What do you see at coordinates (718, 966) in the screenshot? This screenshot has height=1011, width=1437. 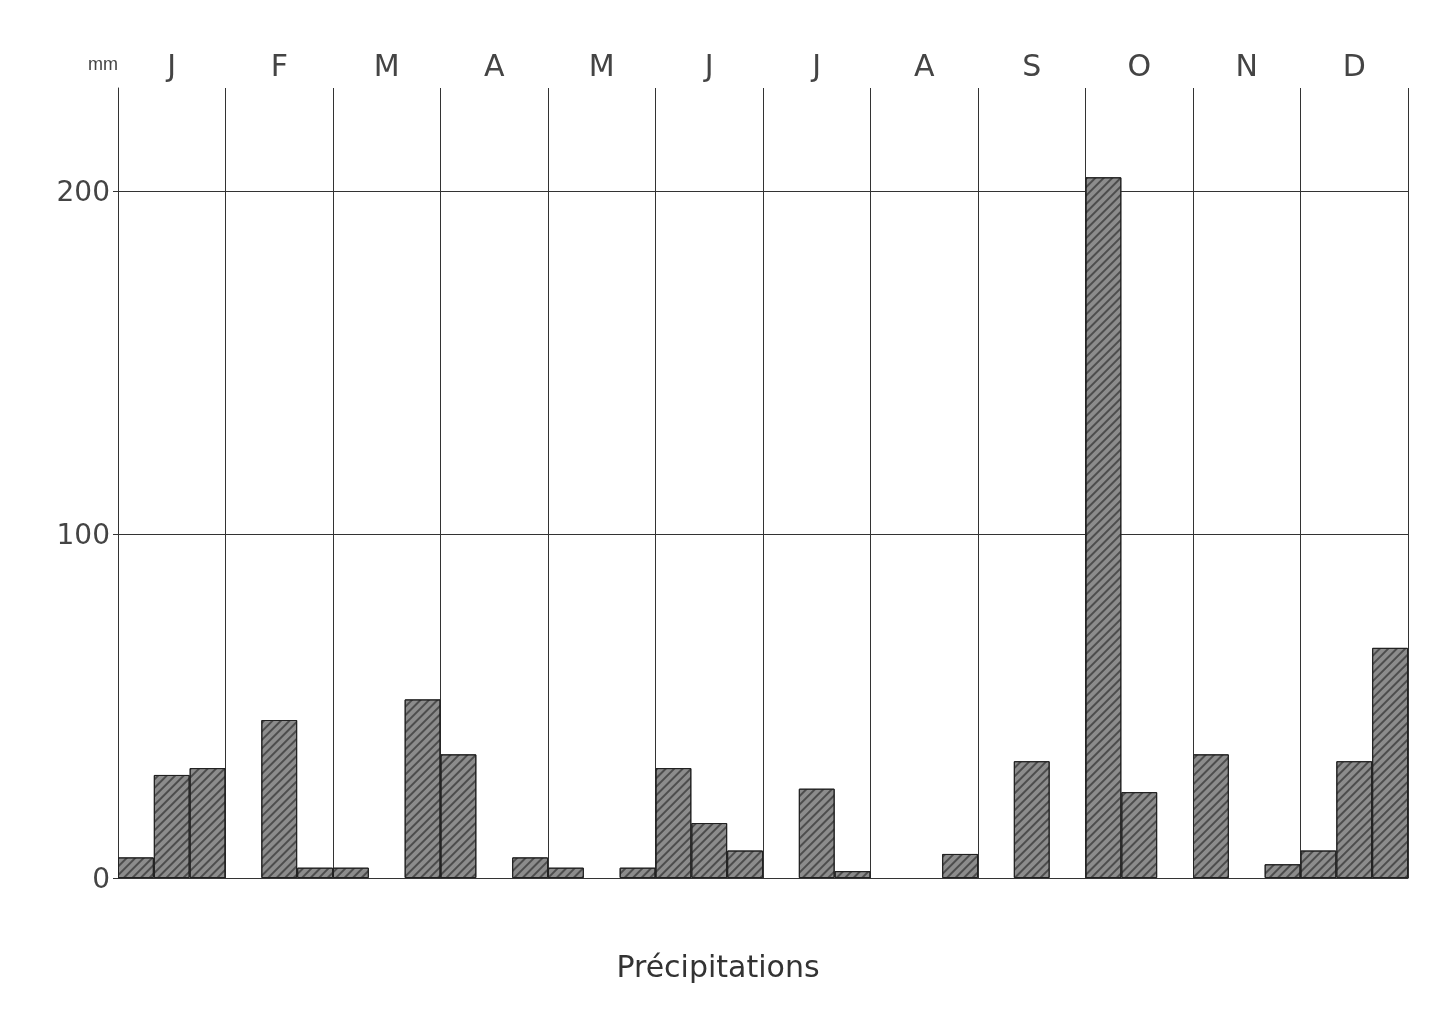 I see `x-axis-title: Précipitations` at bounding box center [718, 966].